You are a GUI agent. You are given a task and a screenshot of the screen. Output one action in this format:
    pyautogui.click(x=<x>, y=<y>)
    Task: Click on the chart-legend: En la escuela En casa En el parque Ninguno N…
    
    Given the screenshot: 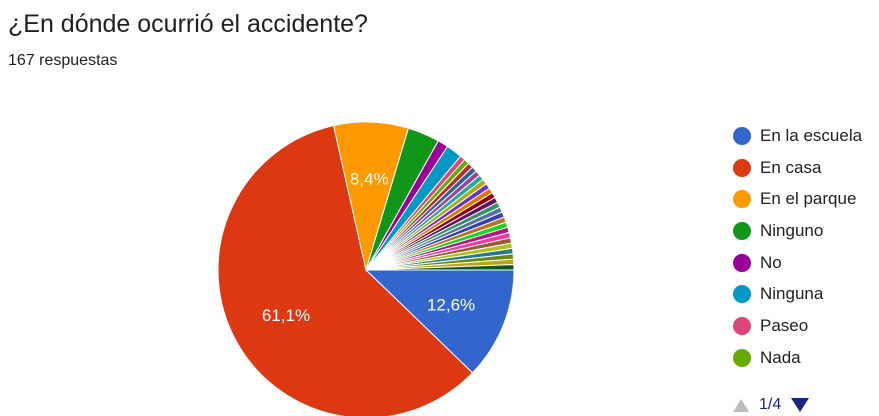 What is the action you would take?
    pyautogui.click(x=797, y=247)
    